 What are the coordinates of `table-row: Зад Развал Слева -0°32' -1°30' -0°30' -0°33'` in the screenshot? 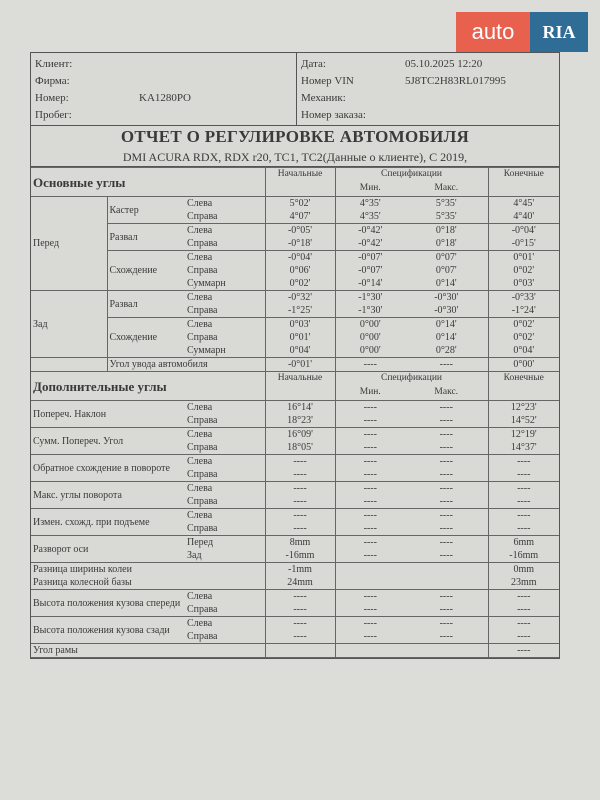 It's located at (295, 310).